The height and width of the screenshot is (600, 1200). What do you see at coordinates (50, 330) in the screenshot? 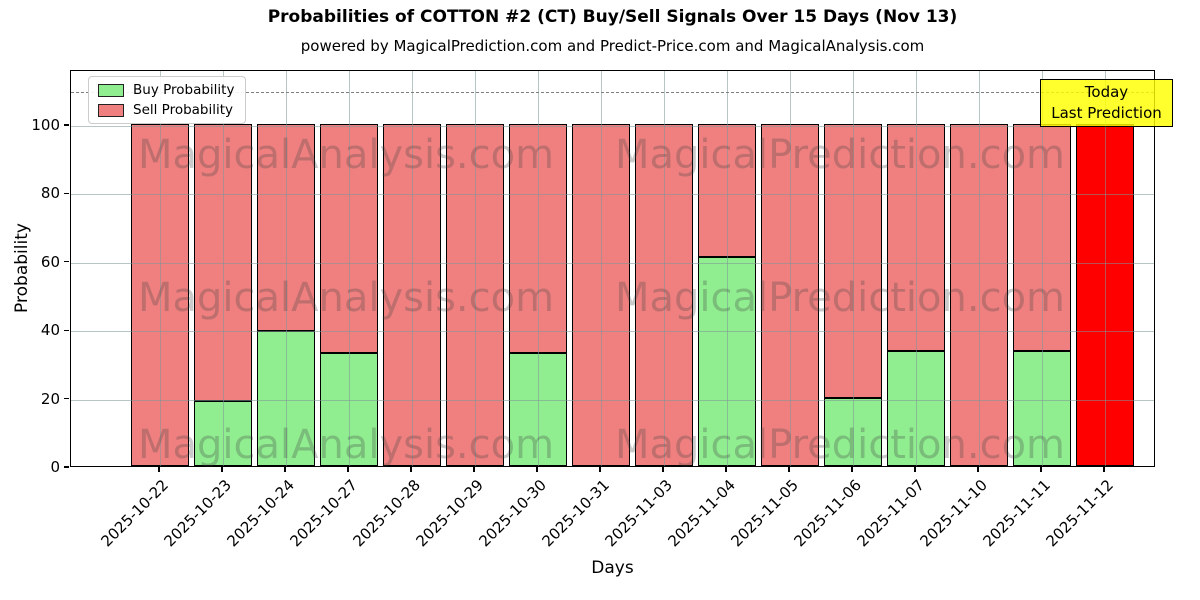
I see `y-tick-label: 40` at bounding box center [50, 330].